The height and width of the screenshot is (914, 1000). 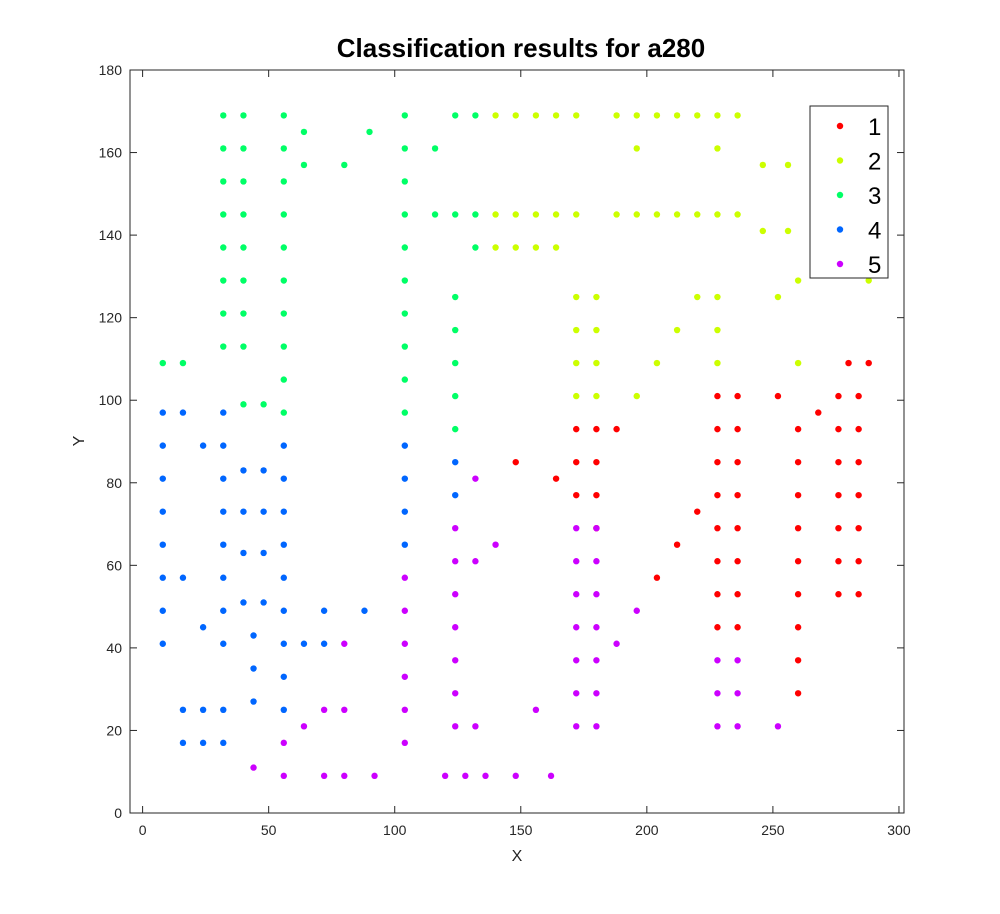 I want to click on x-tick-label: 0, so click(x=143, y=830).